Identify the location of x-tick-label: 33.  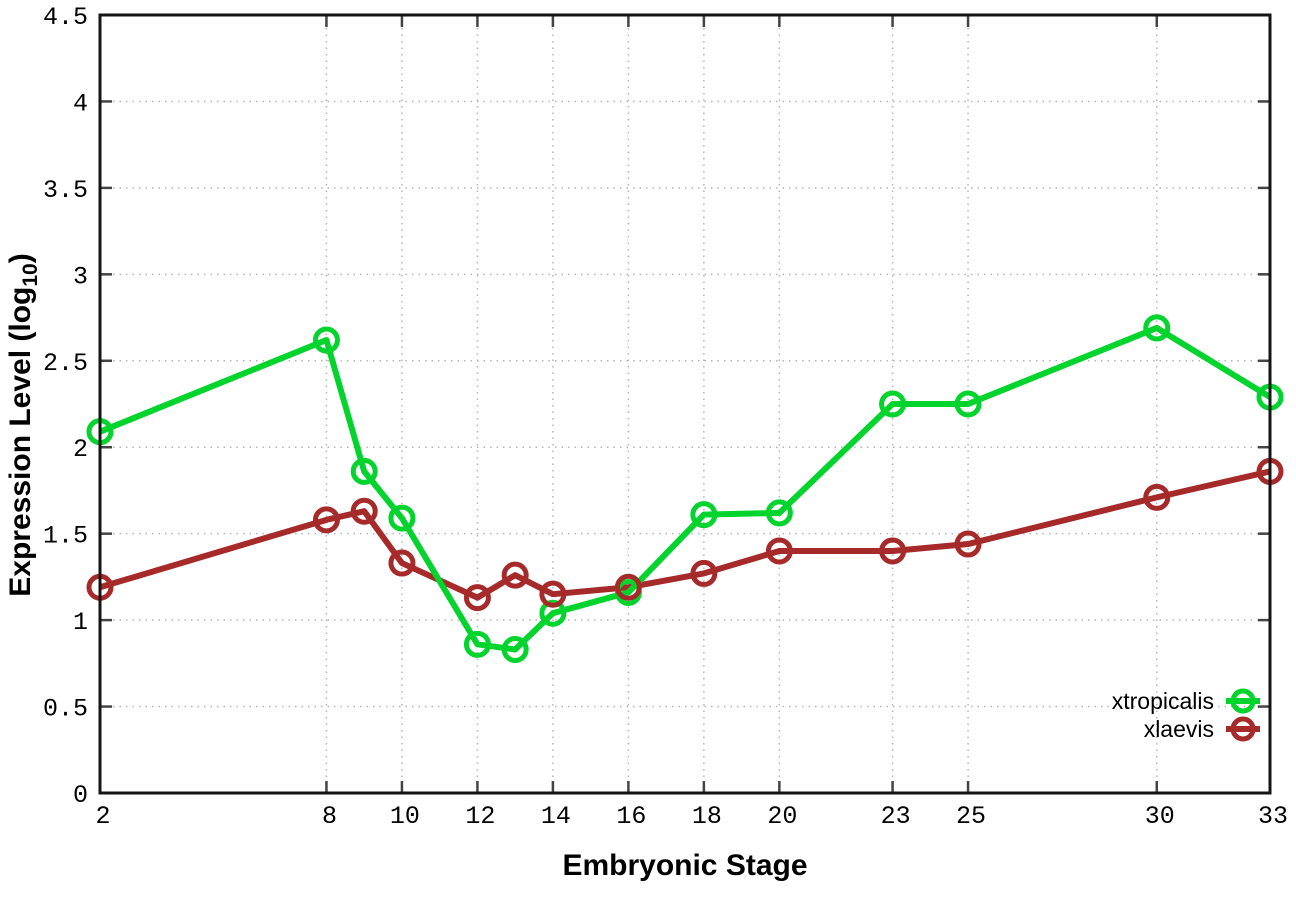
(1273, 816).